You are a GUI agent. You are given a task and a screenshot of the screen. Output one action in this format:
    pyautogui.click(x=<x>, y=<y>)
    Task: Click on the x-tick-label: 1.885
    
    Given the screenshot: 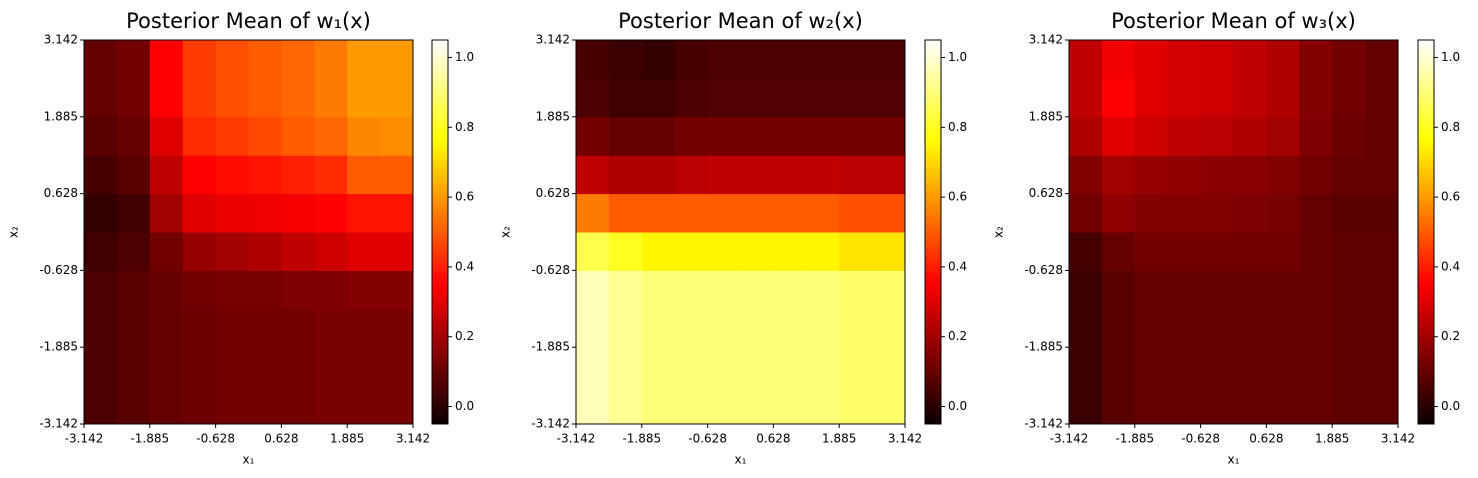 What is the action you would take?
    pyautogui.click(x=347, y=439)
    